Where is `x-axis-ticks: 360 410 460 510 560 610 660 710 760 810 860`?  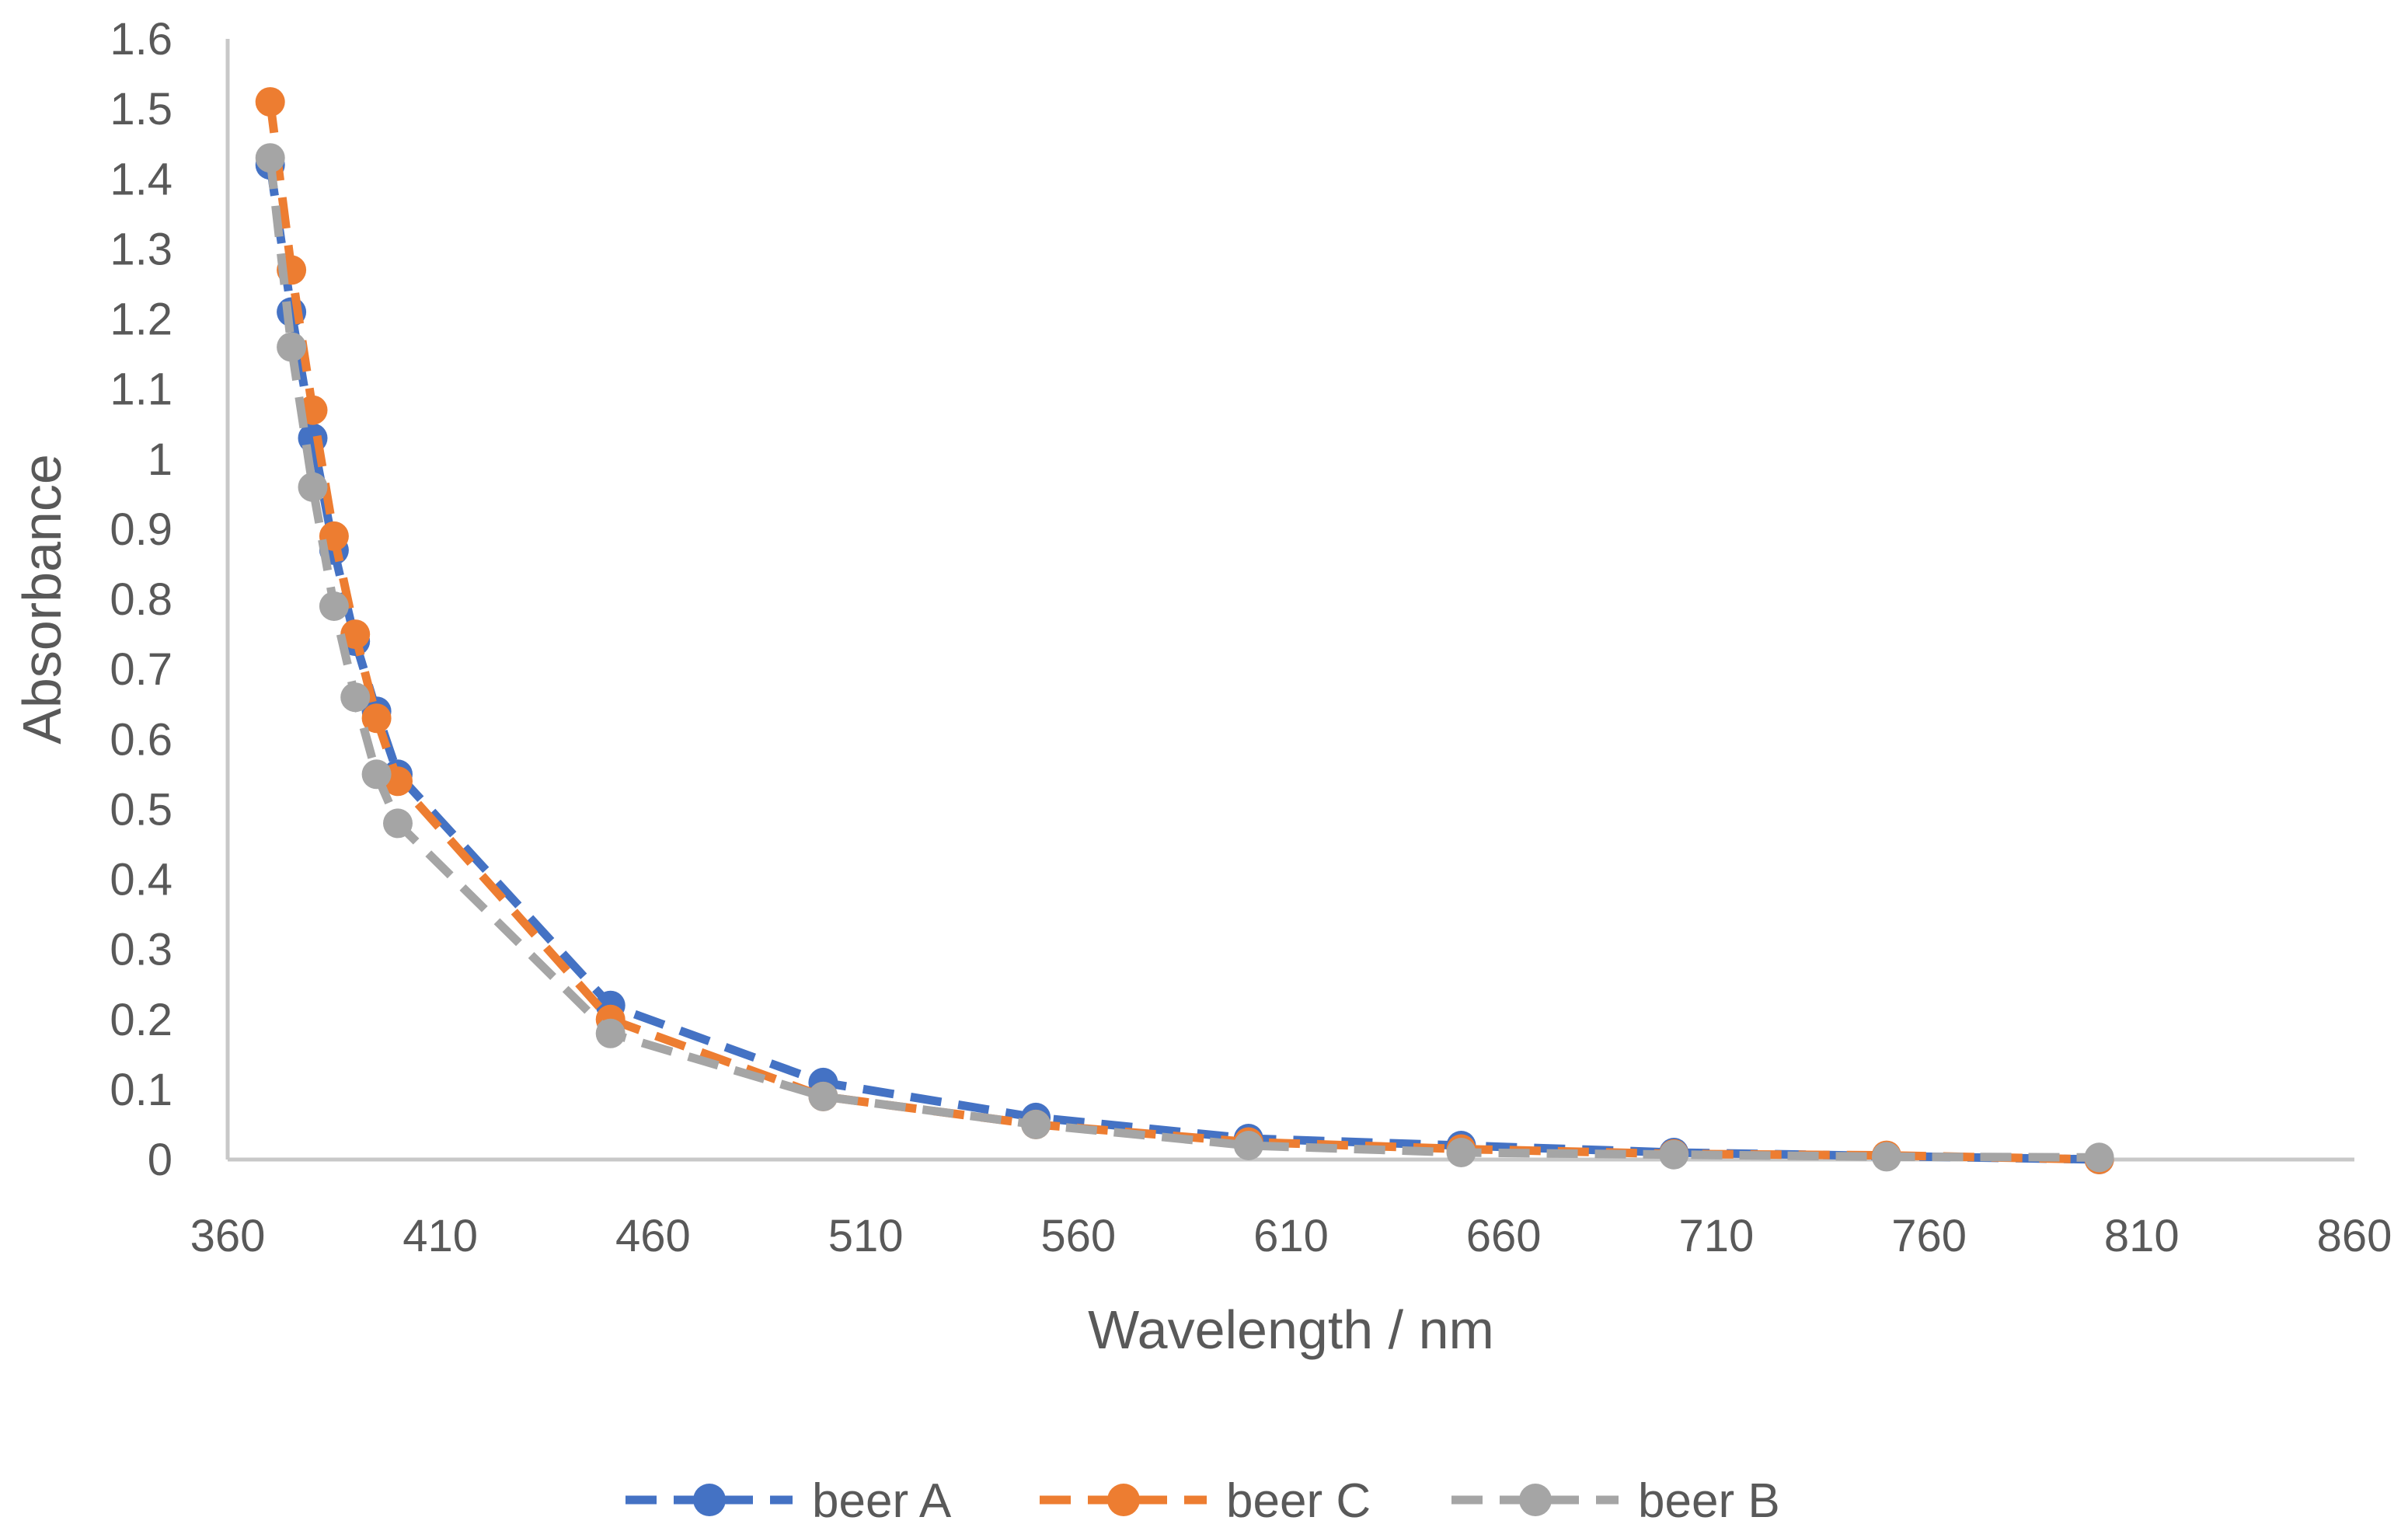 x-axis-ticks: 360 410 460 510 560 610 660 710 760 810 860 is located at coordinates (1291, 1236).